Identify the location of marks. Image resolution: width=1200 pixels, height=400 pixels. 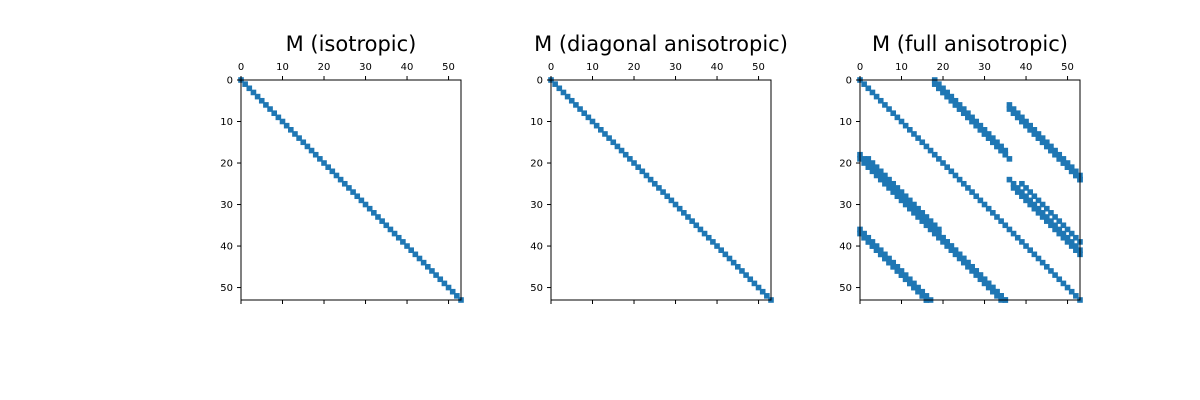
(661, 190).